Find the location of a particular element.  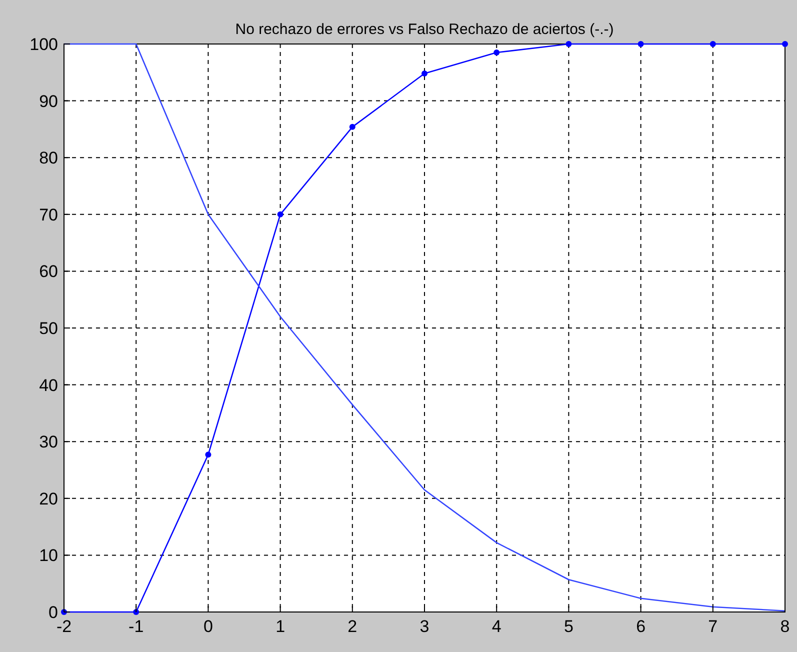

x-tick-label: 6 is located at coordinates (641, 626).